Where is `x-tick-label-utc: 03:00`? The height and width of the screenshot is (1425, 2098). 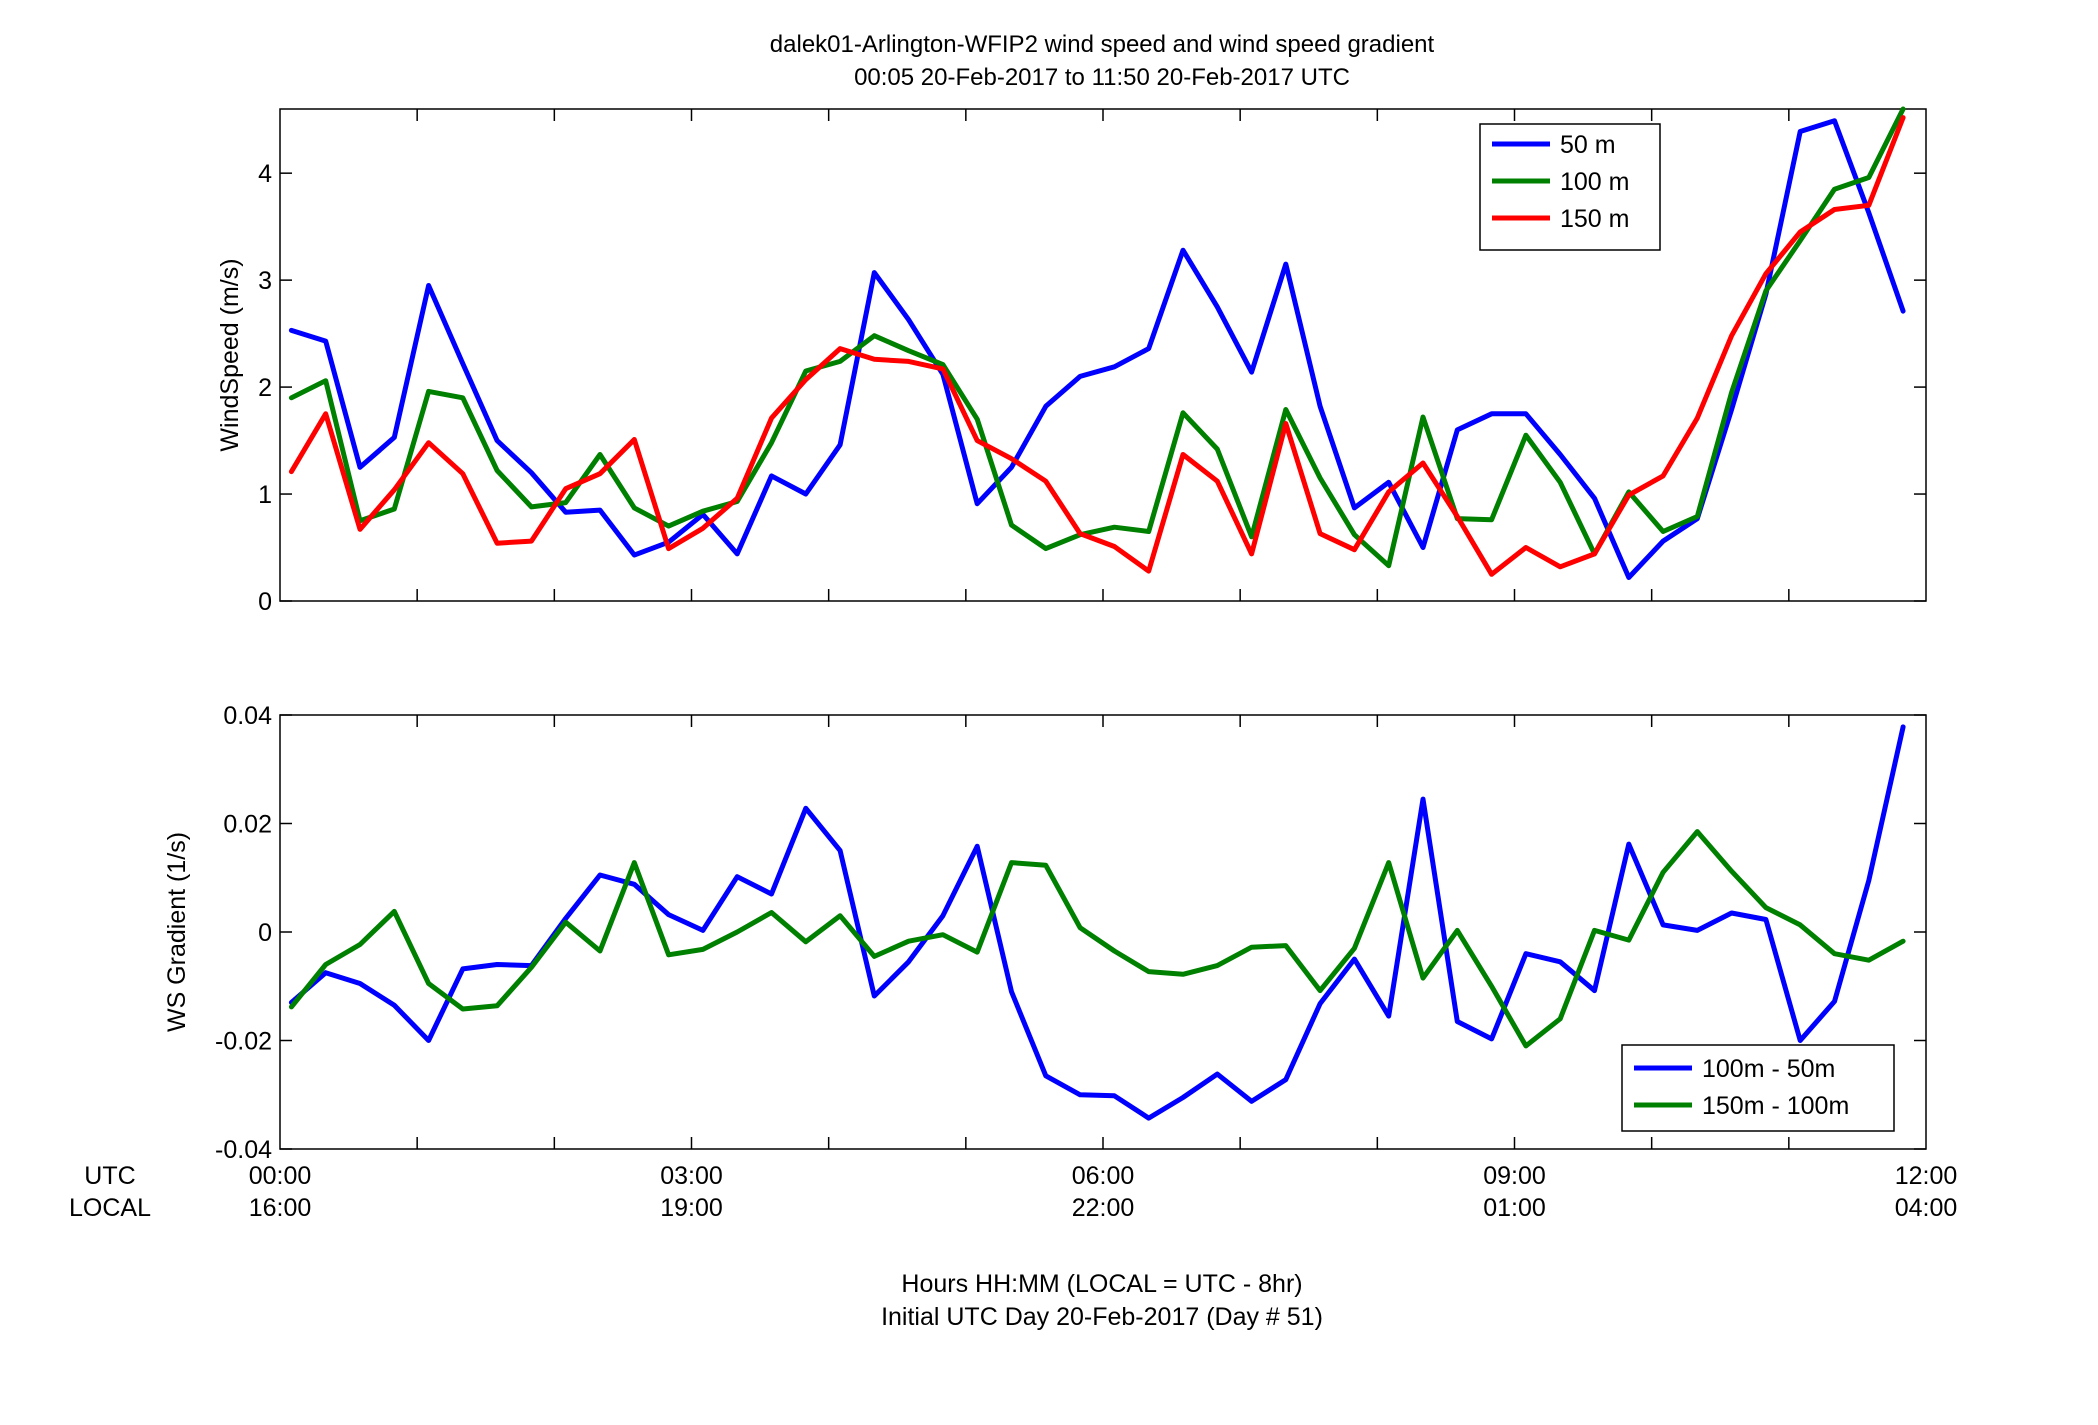 x-tick-label-utc: 03:00 is located at coordinates (691, 1176).